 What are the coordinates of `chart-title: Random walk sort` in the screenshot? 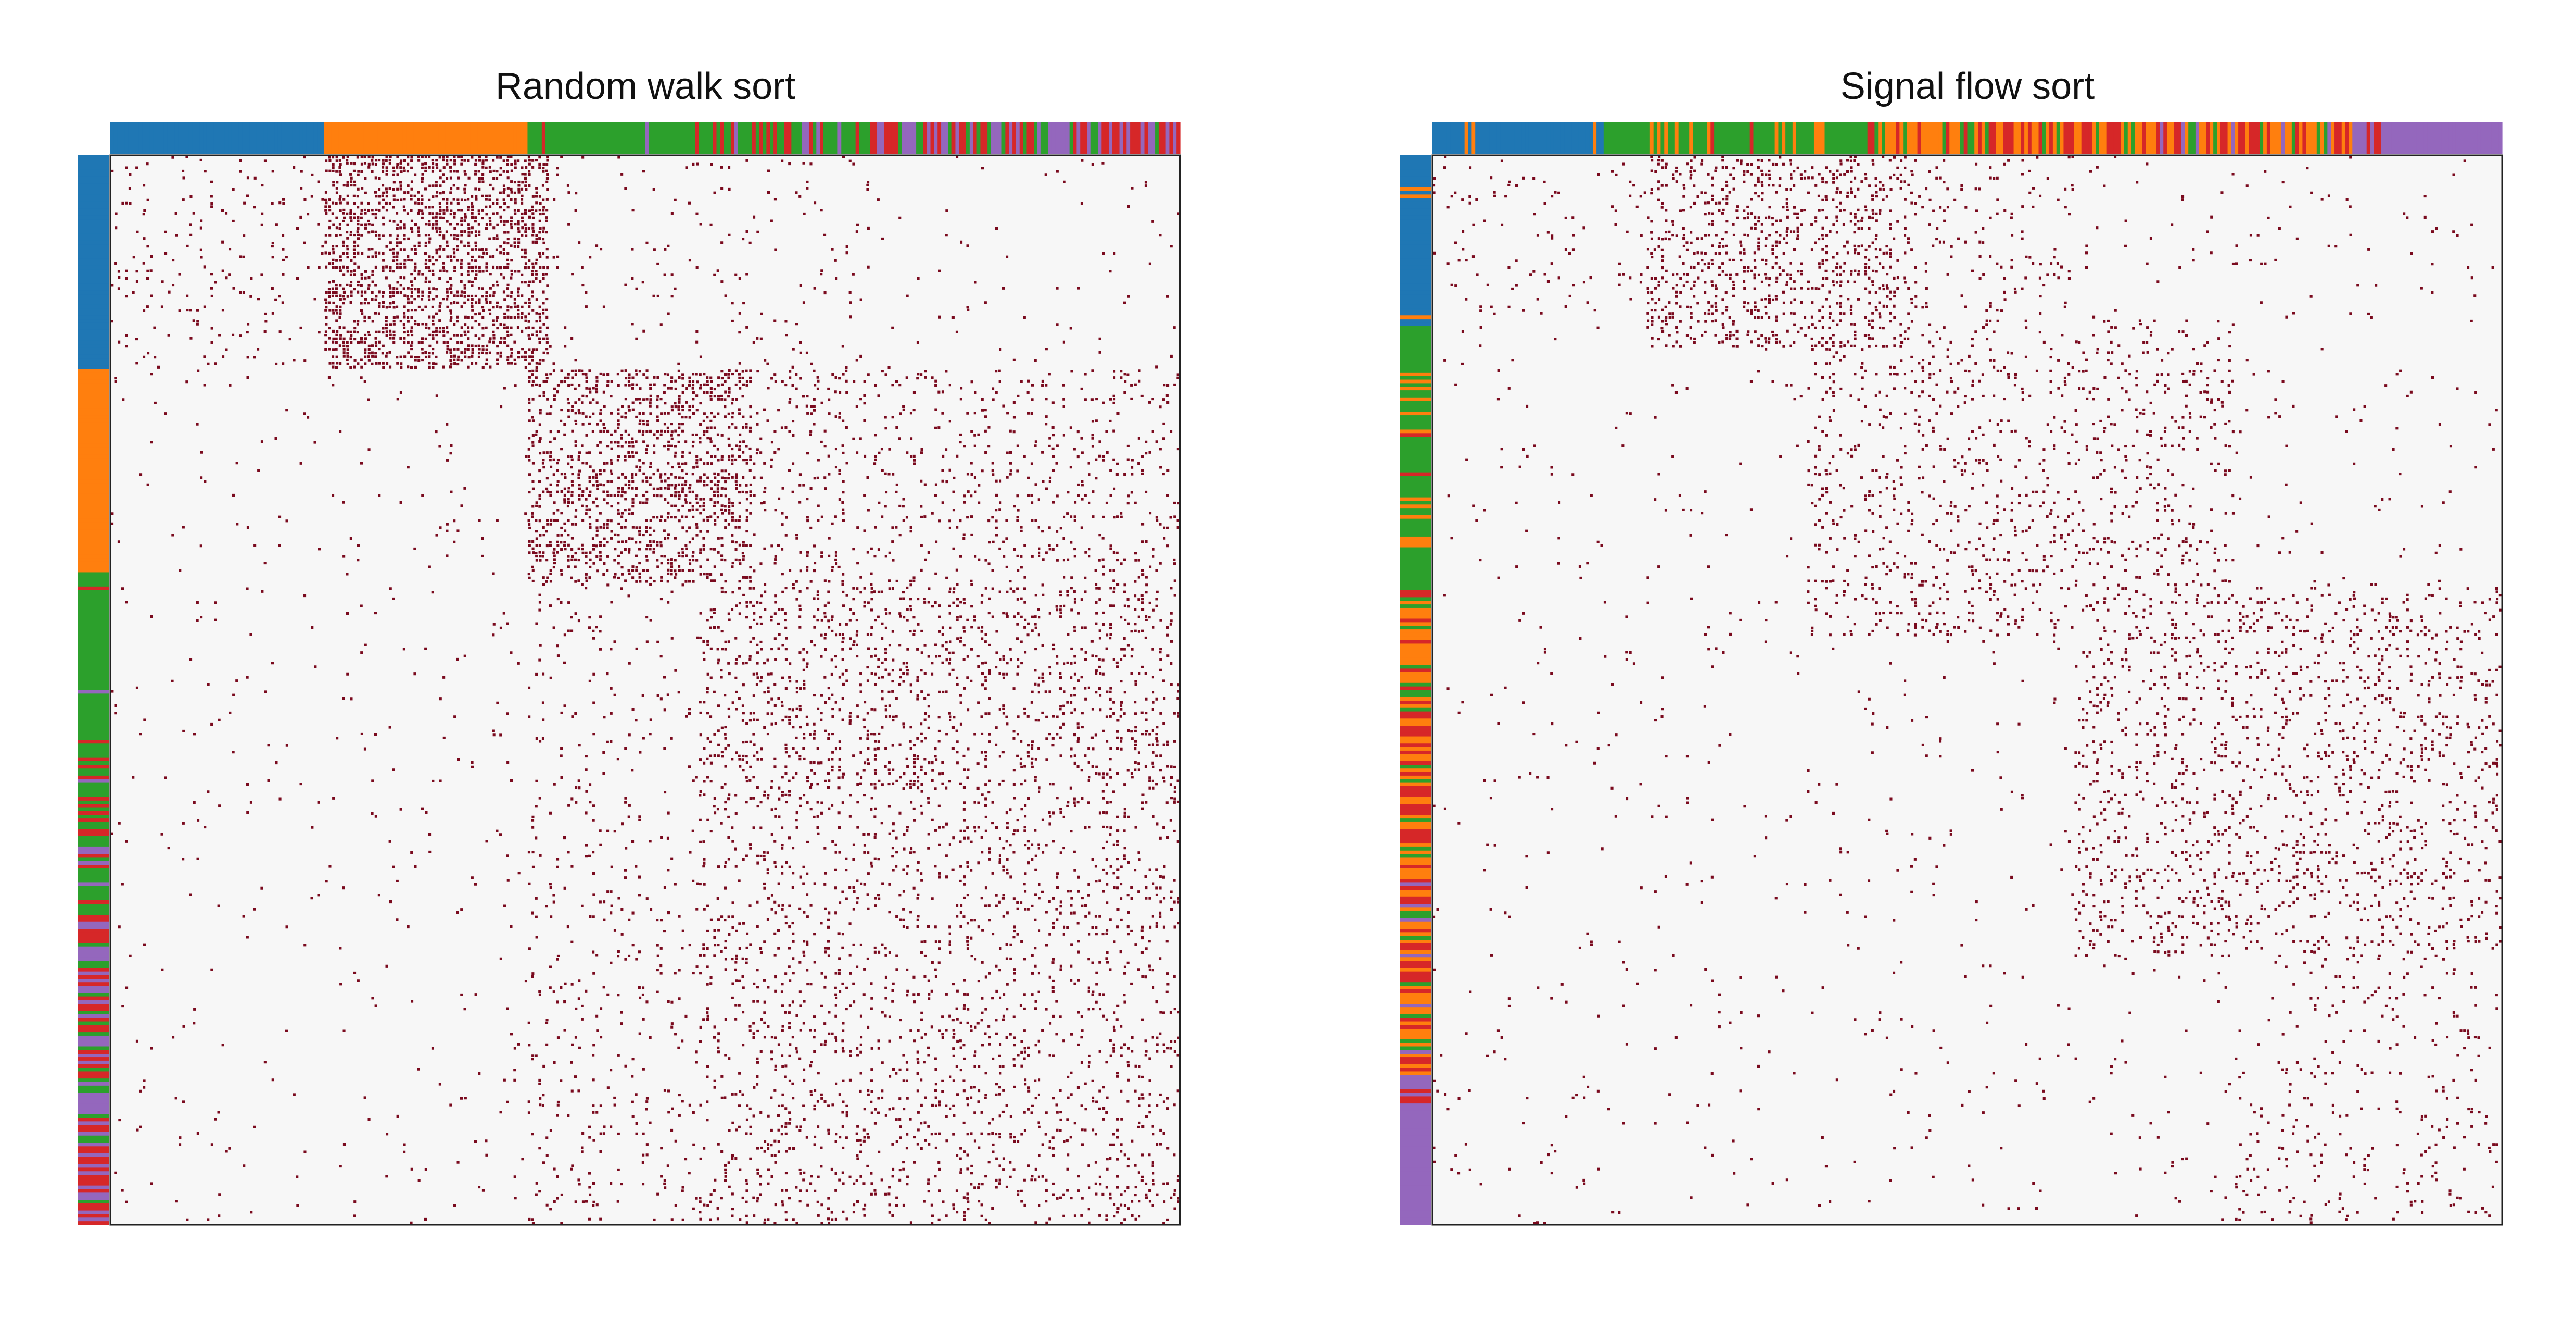 It's located at (645, 86).